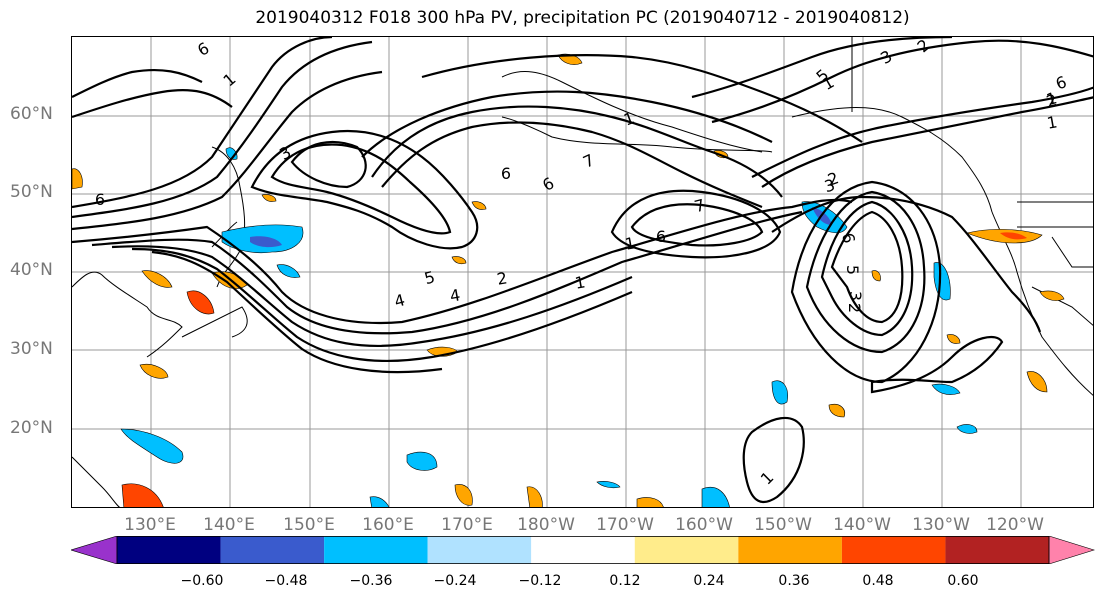 The image size is (1105, 601). Describe the element at coordinates (286, 581) in the screenshot. I see `colorbar-tick--0.48: −0.48` at that location.